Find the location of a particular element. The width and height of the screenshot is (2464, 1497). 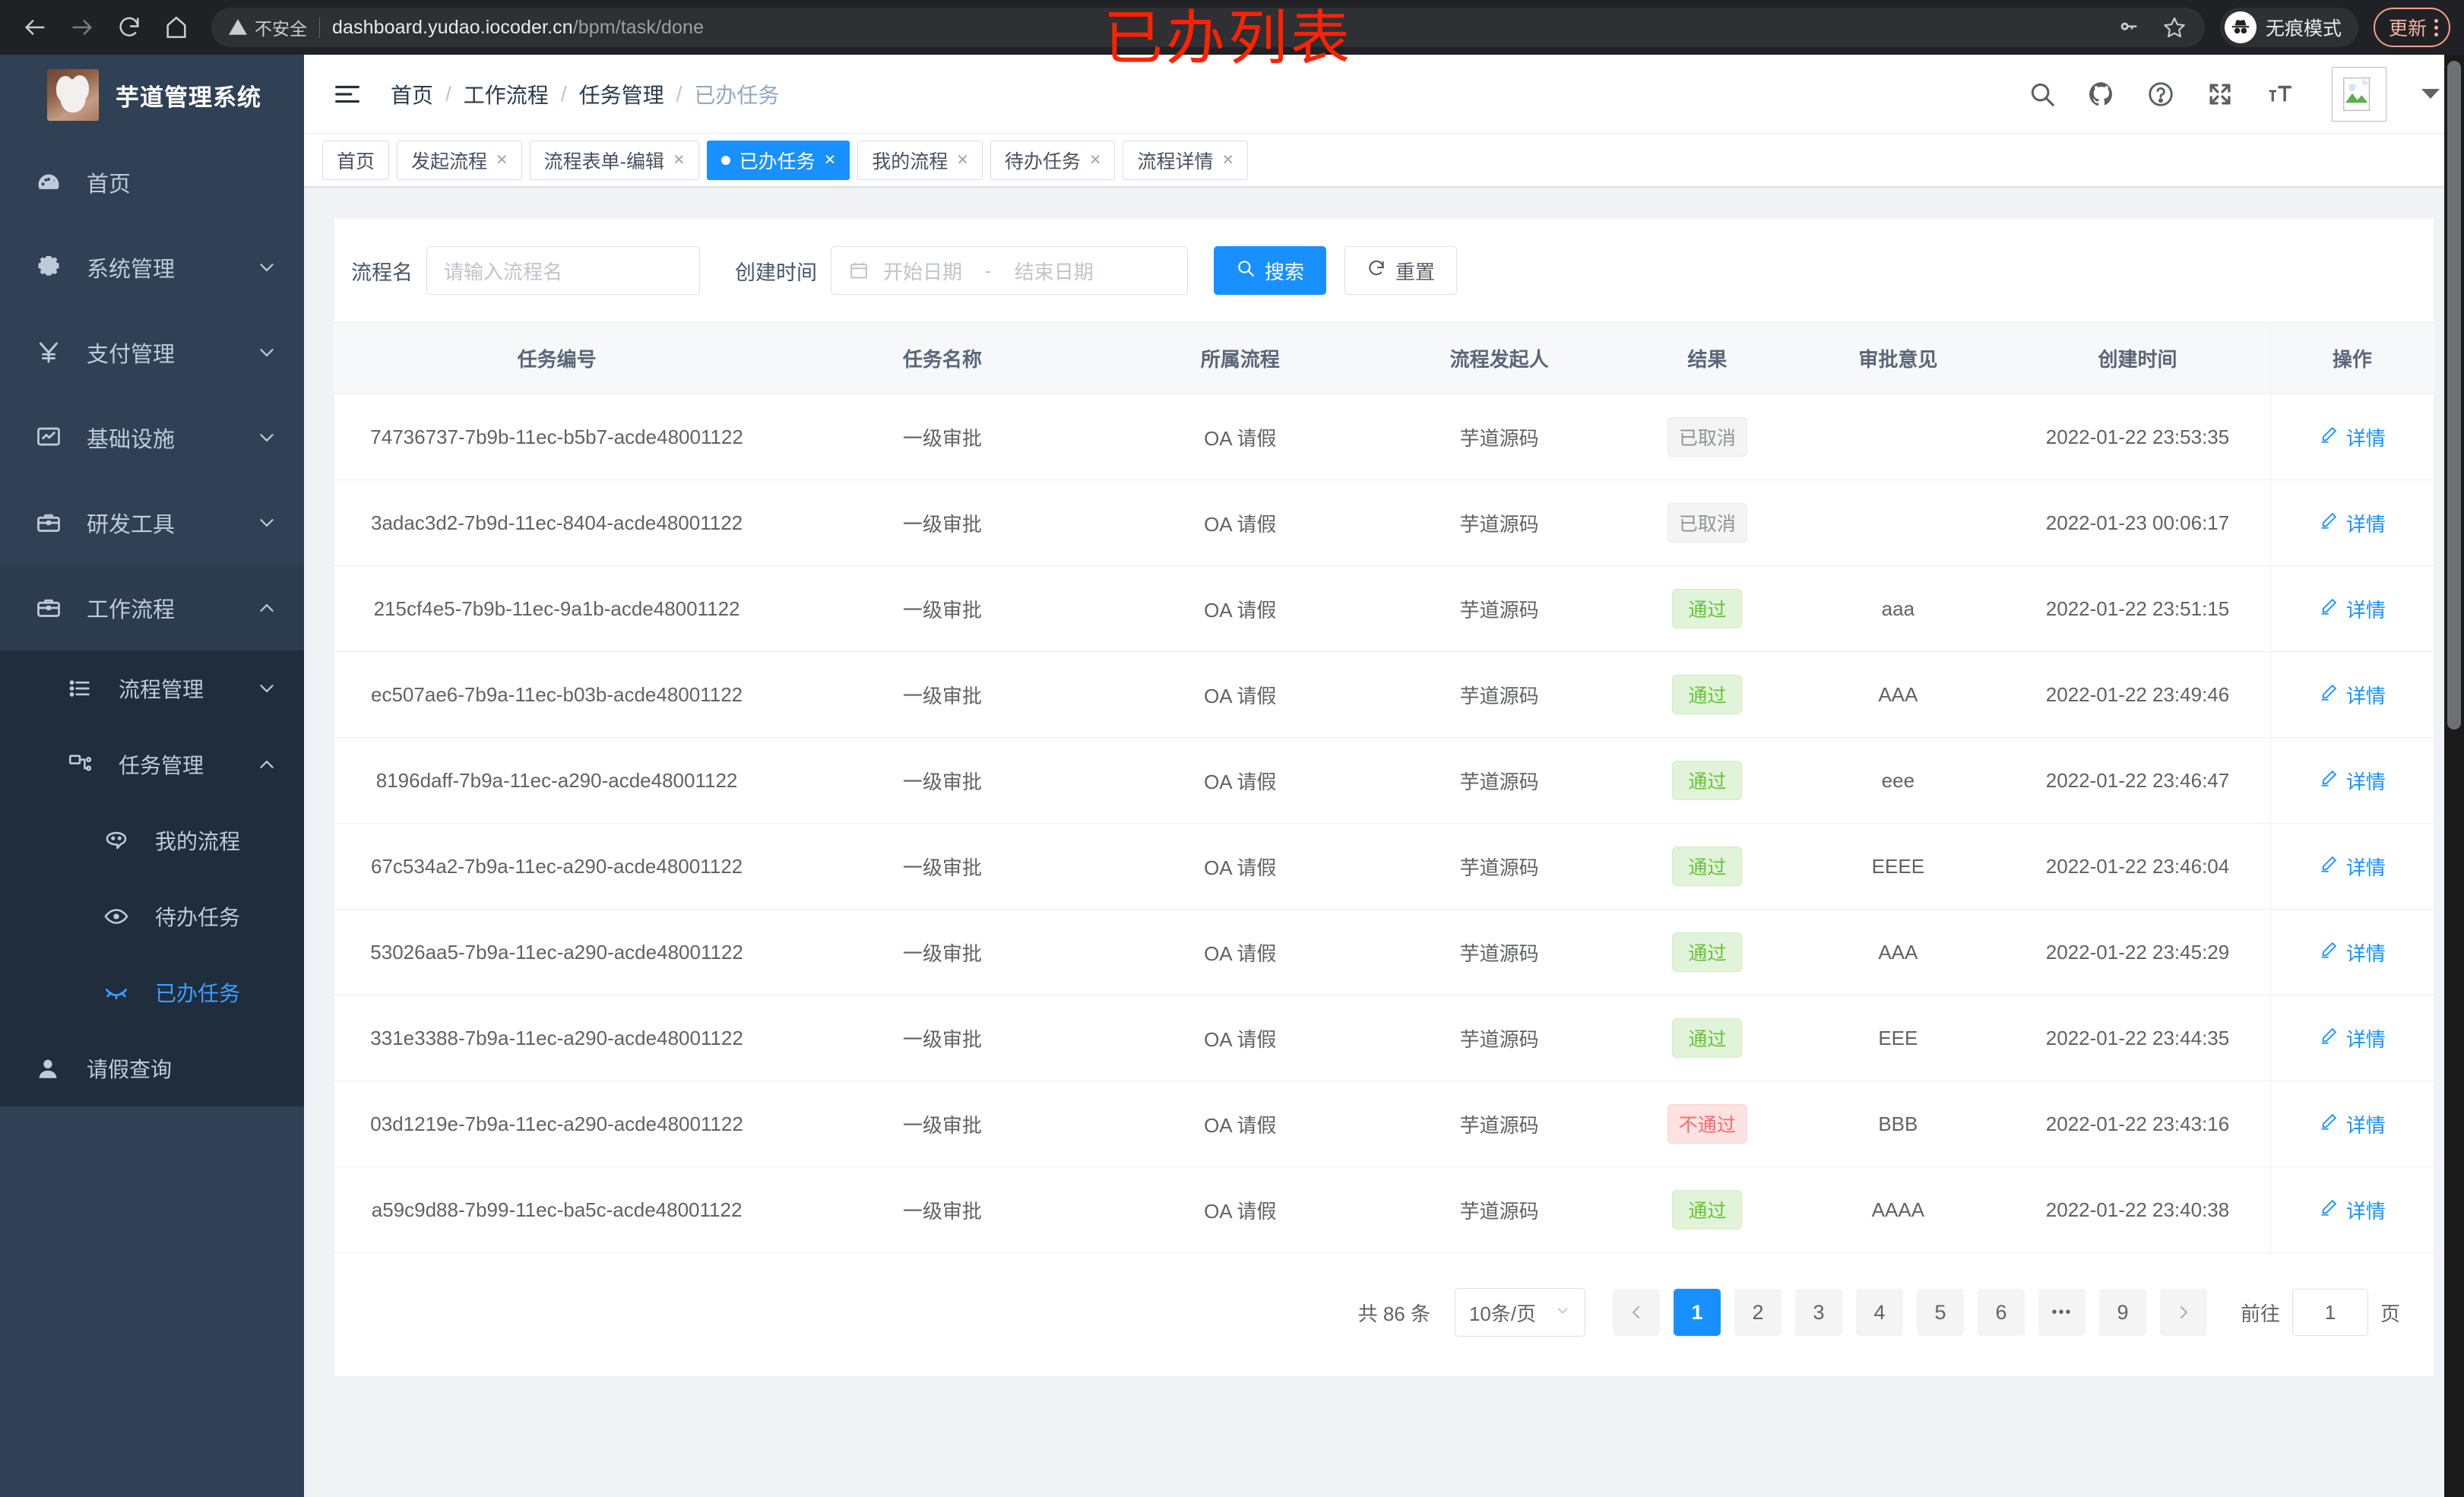

sidebar-menu: 首页 系统管理 支付管理 is located at coordinates (152, 620).